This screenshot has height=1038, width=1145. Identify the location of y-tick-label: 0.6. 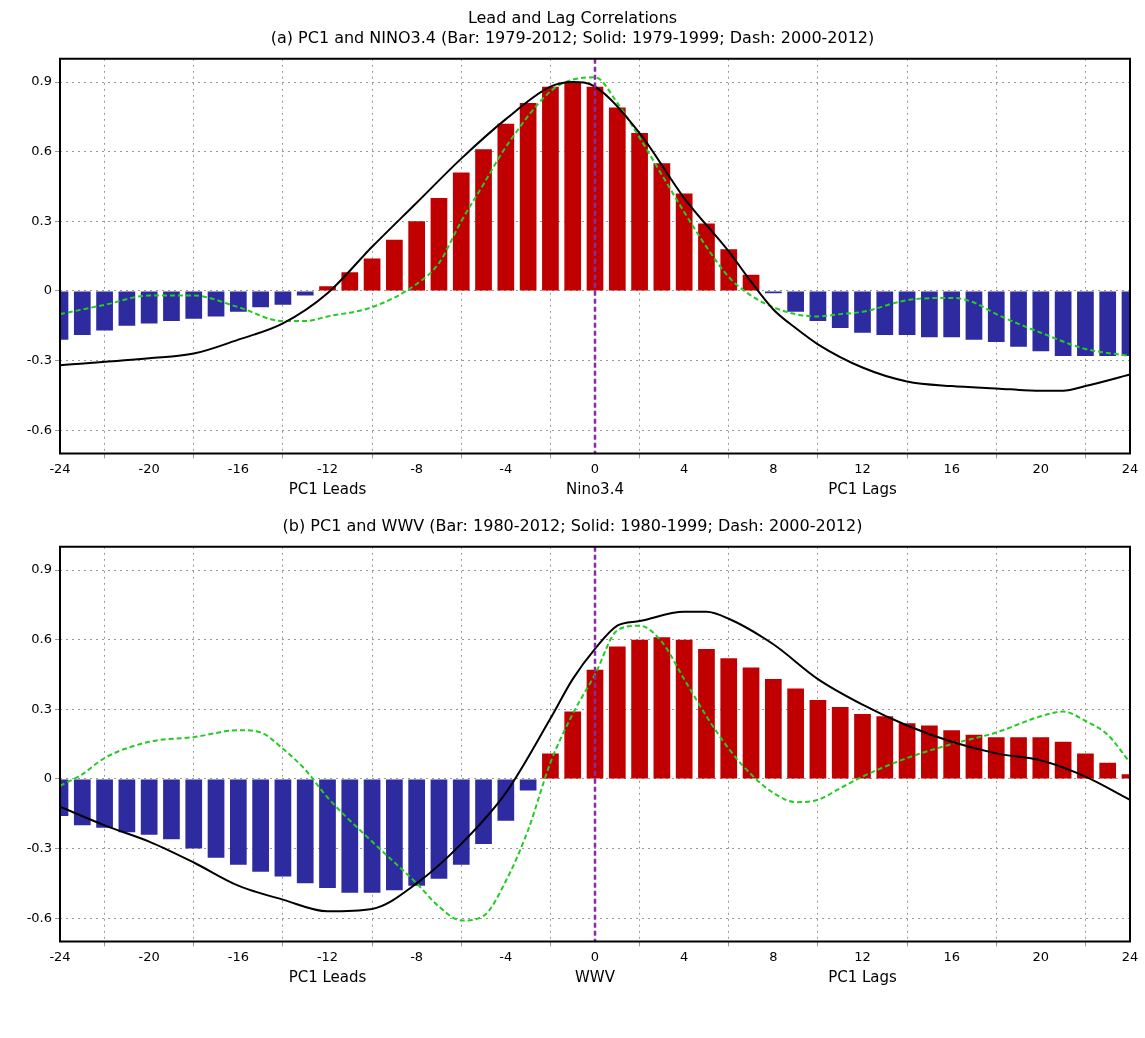
(41, 151).